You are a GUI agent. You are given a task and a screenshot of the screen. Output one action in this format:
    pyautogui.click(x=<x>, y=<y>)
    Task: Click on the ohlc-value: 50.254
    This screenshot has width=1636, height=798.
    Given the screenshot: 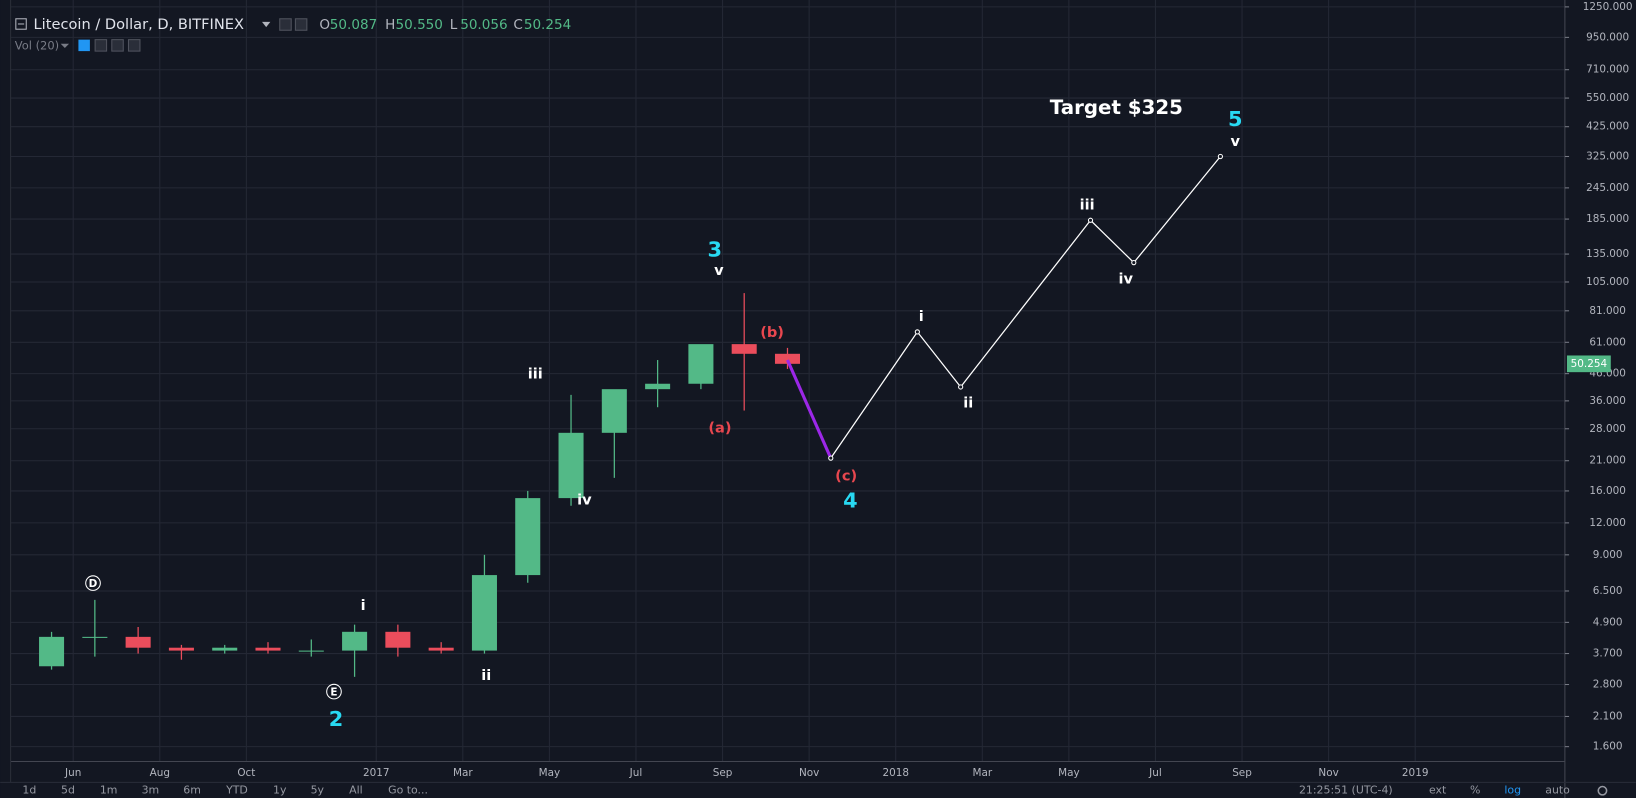 What is the action you would take?
    pyautogui.click(x=547, y=25)
    